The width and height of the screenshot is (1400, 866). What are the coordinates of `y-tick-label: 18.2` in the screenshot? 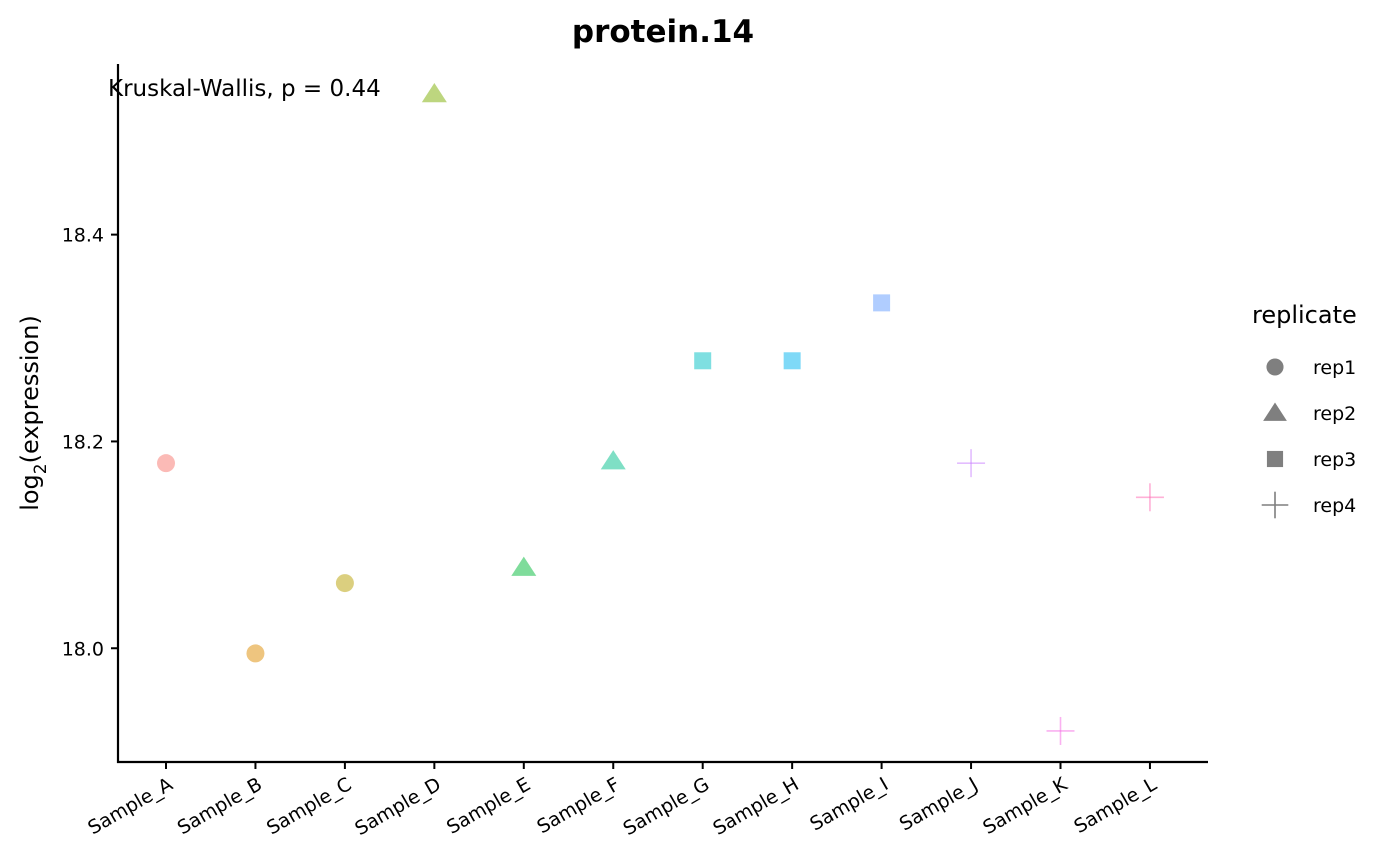 It's located at (83, 442).